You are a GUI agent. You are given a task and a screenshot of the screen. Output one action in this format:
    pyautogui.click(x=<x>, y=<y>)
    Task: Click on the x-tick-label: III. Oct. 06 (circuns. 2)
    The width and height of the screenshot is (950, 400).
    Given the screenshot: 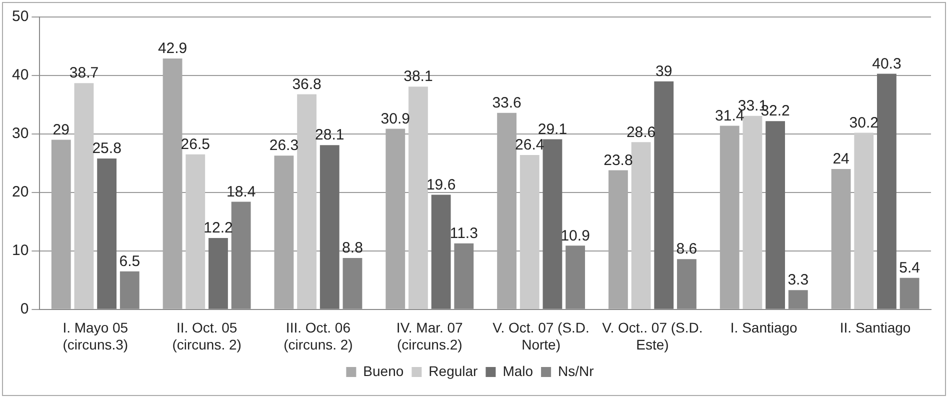 What is the action you would take?
    pyautogui.click(x=318, y=336)
    